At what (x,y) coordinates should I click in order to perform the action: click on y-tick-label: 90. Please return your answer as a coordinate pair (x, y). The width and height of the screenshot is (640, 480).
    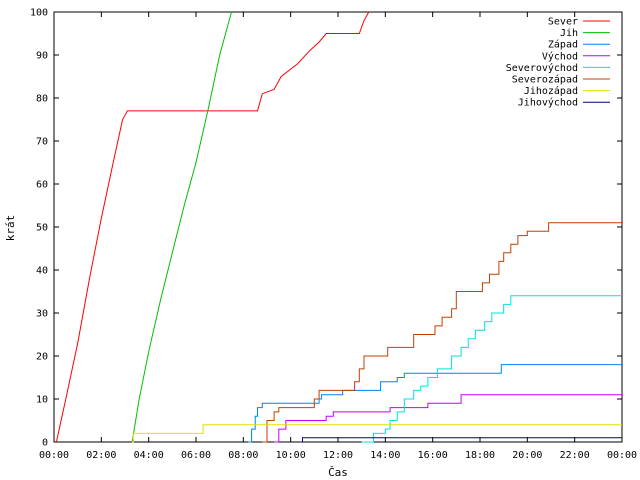
    Looking at the image, I should click on (42, 56).